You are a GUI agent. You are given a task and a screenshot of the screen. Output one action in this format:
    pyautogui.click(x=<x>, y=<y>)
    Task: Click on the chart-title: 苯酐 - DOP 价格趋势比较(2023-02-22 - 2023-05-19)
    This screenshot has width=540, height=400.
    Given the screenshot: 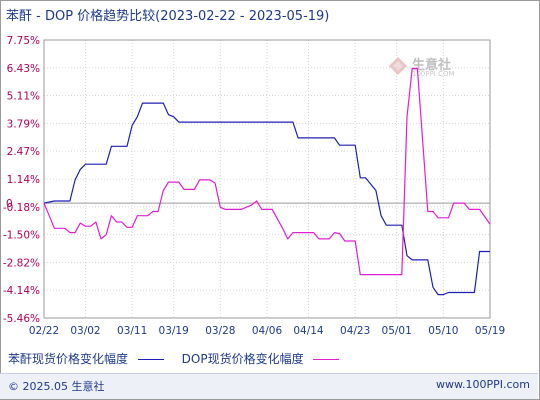 What is the action you would take?
    pyautogui.click(x=168, y=16)
    